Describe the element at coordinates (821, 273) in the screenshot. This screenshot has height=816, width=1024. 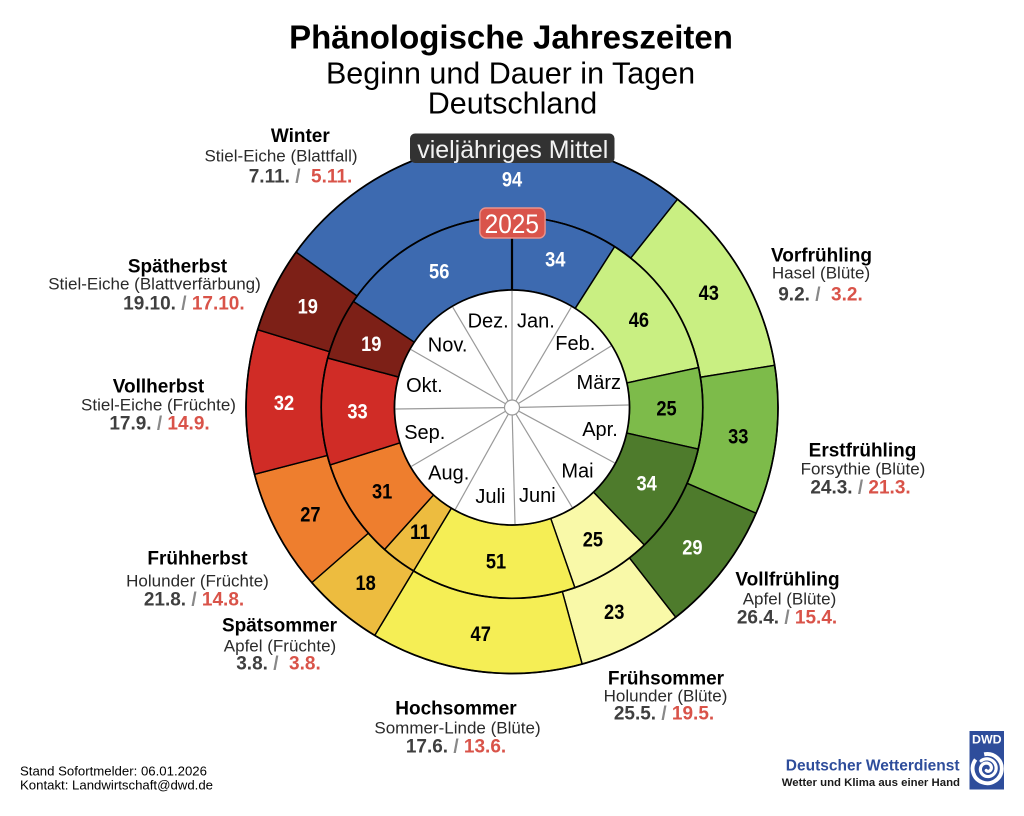
I see `svg-text: Hasel (Blüte)` at that location.